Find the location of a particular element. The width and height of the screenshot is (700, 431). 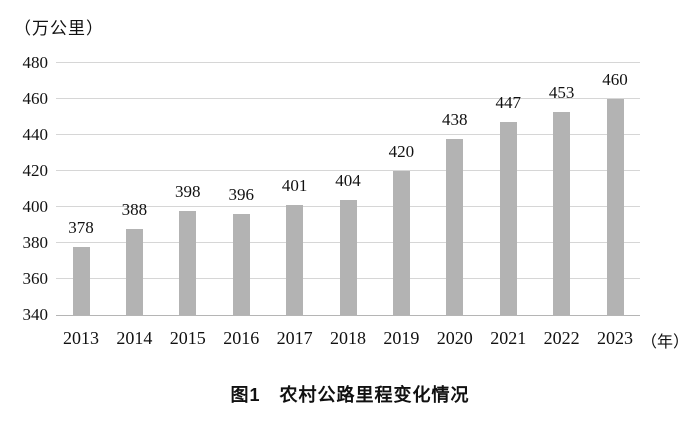

y-tick-label: 360 is located at coordinates (35, 278).